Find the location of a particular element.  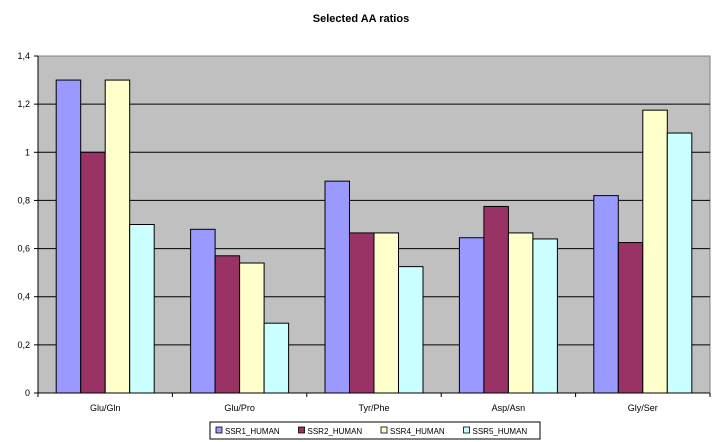

bar-ssr4-human-gly-ser is located at coordinates (655, 251).